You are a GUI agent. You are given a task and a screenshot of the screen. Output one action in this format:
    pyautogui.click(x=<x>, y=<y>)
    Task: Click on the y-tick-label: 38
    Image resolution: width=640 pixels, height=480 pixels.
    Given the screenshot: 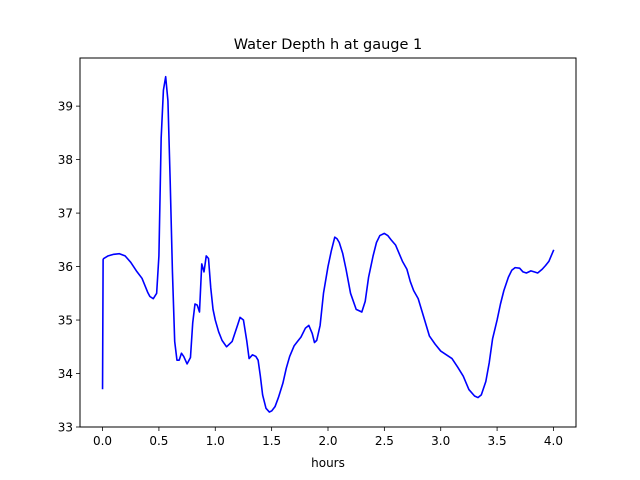 What is the action you would take?
    pyautogui.click(x=65, y=160)
    